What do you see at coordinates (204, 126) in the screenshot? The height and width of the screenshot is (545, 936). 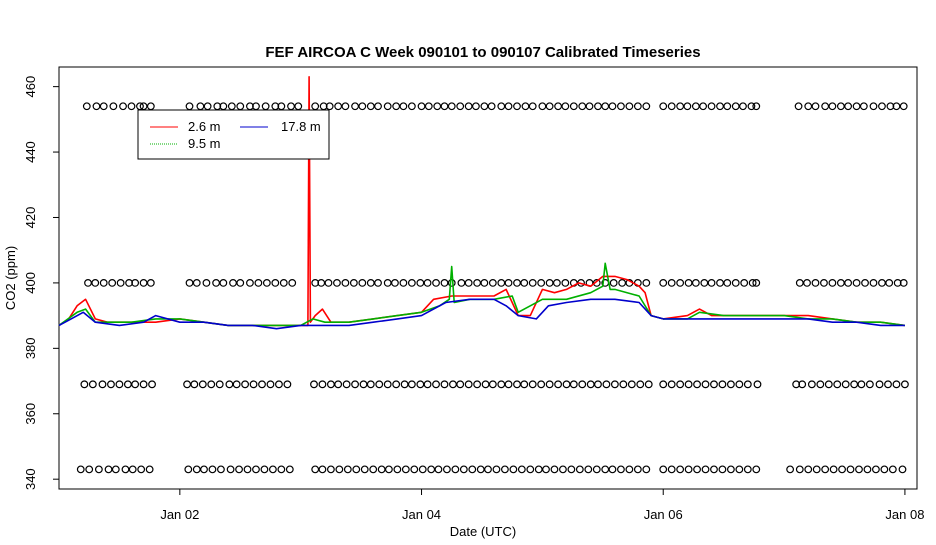 I see `legend-label-2-6m: 2.6 m` at bounding box center [204, 126].